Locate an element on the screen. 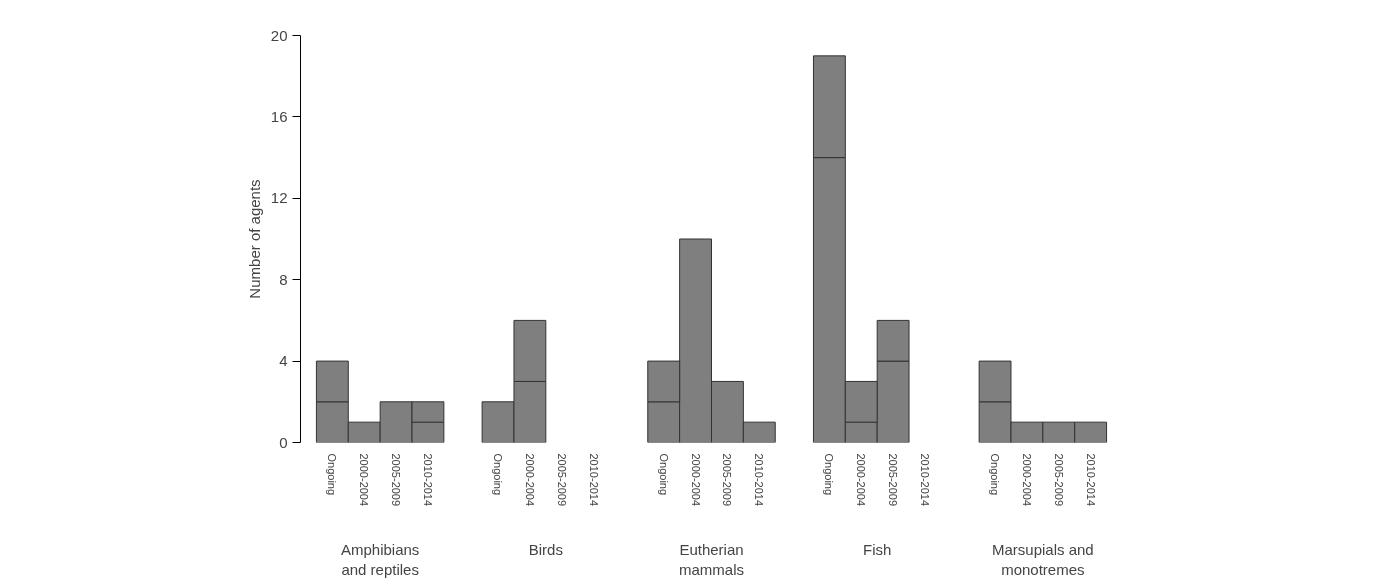  y-tick-label: 4 is located at coordinates (283, 361).